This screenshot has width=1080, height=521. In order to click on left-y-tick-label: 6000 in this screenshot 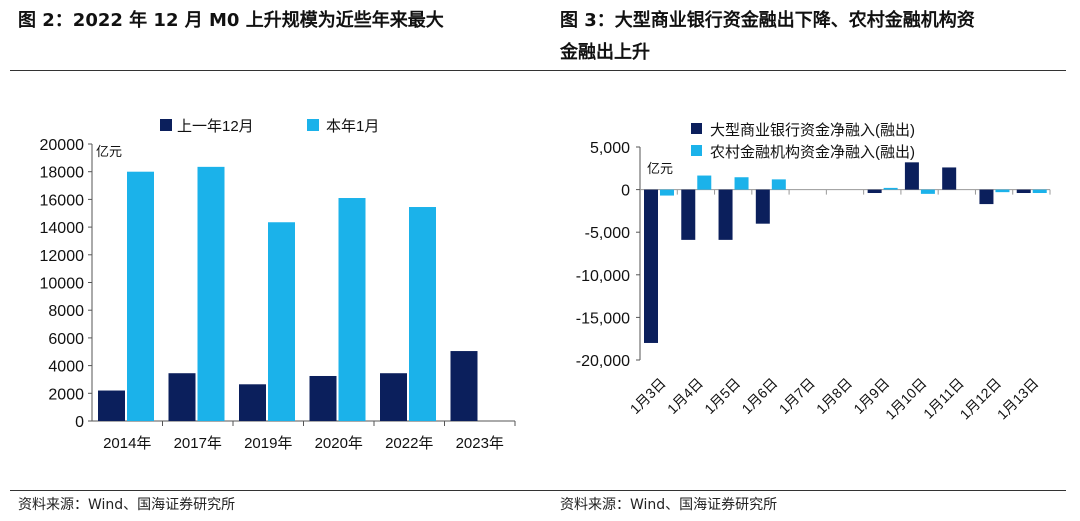, I will do `click(66, 339)`.